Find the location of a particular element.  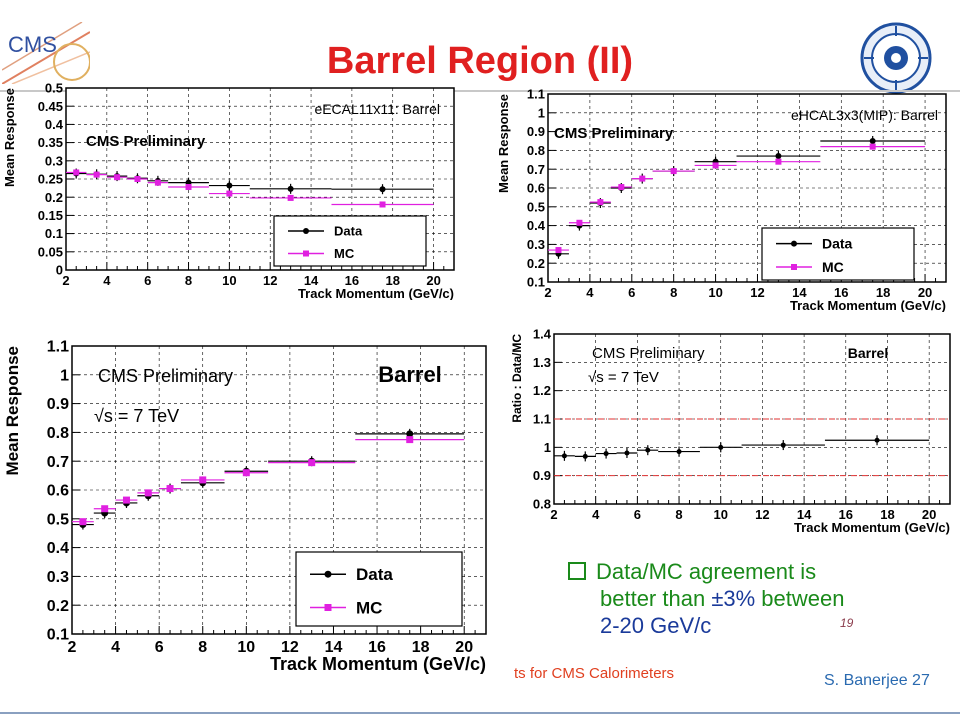

y-tick-label: 0.7 is located at coordinates (58, 462).